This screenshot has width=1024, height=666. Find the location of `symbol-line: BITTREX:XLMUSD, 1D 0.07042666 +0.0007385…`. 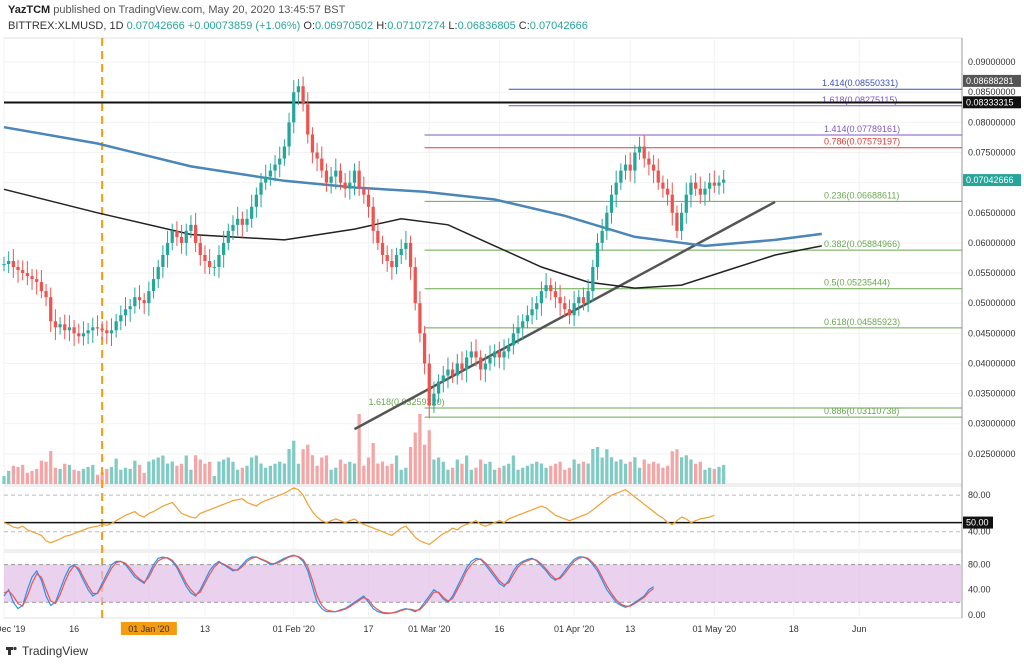

symbol-line: BITTREX:XLMUSD, 1D 0.07042666 +0.0007385… is located at coordinates (298, 26).